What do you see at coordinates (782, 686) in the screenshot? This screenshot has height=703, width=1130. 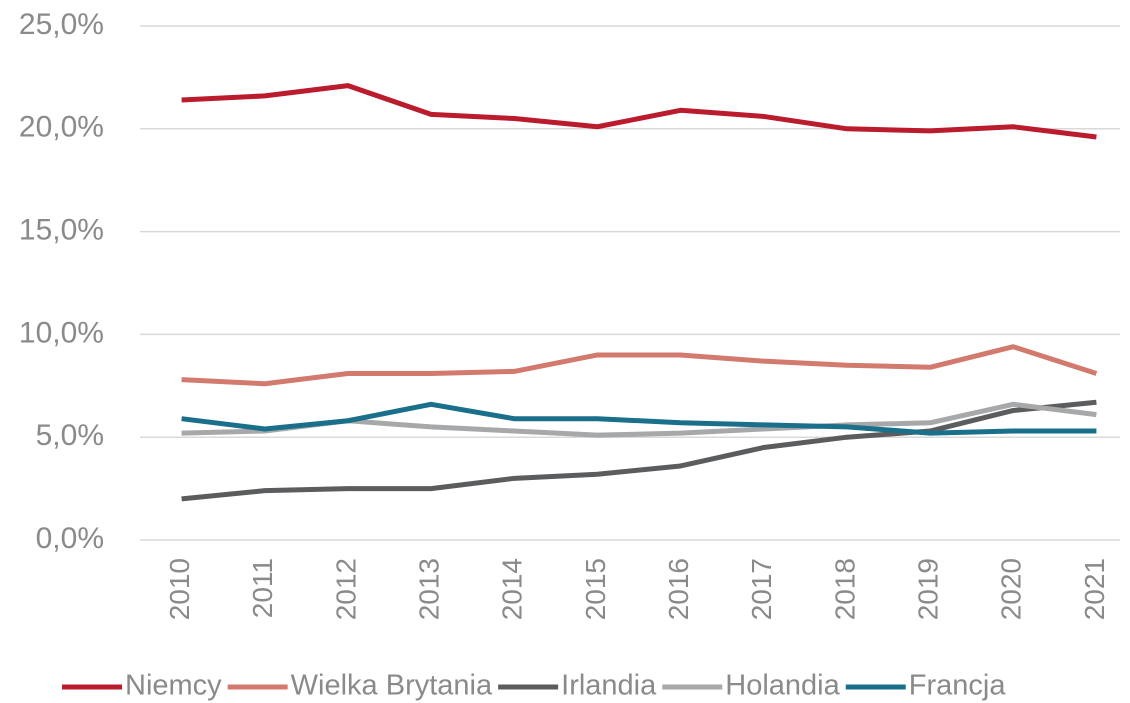 I see `legend-label: Holandia` at bounding box center [782, 686].